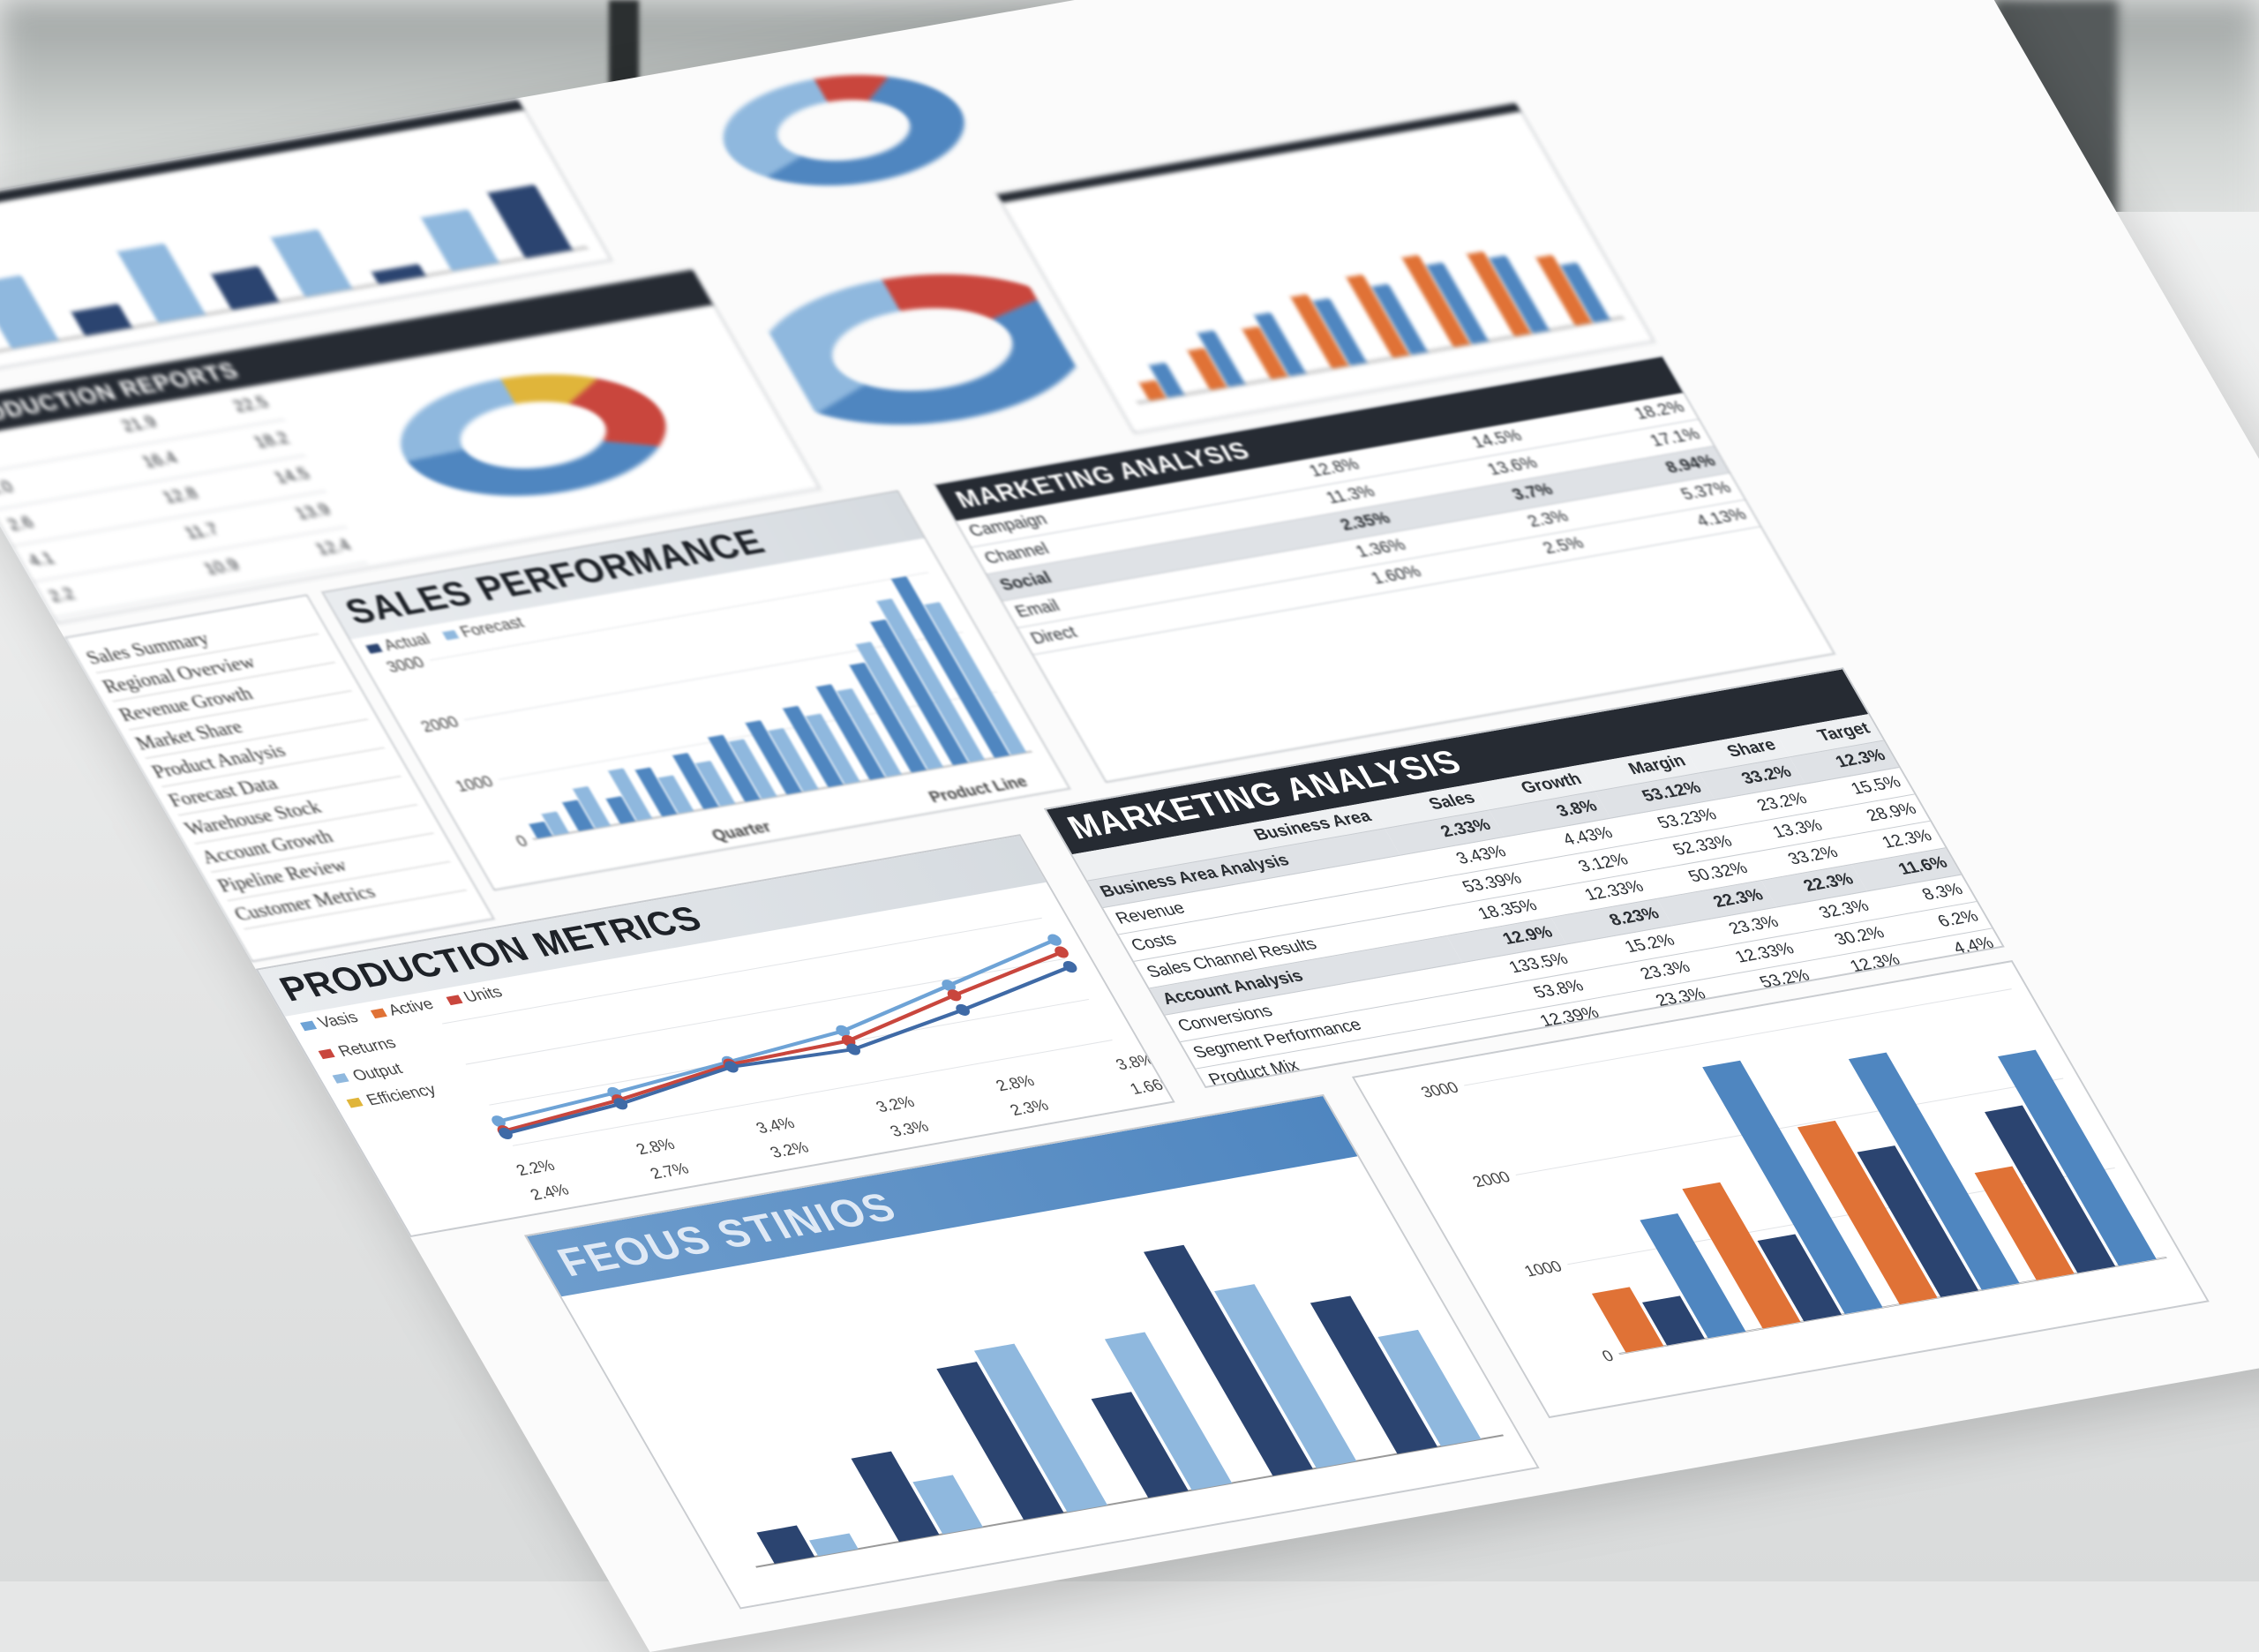  I want to click on percent-label: 3.3%, so click(909, 1128).